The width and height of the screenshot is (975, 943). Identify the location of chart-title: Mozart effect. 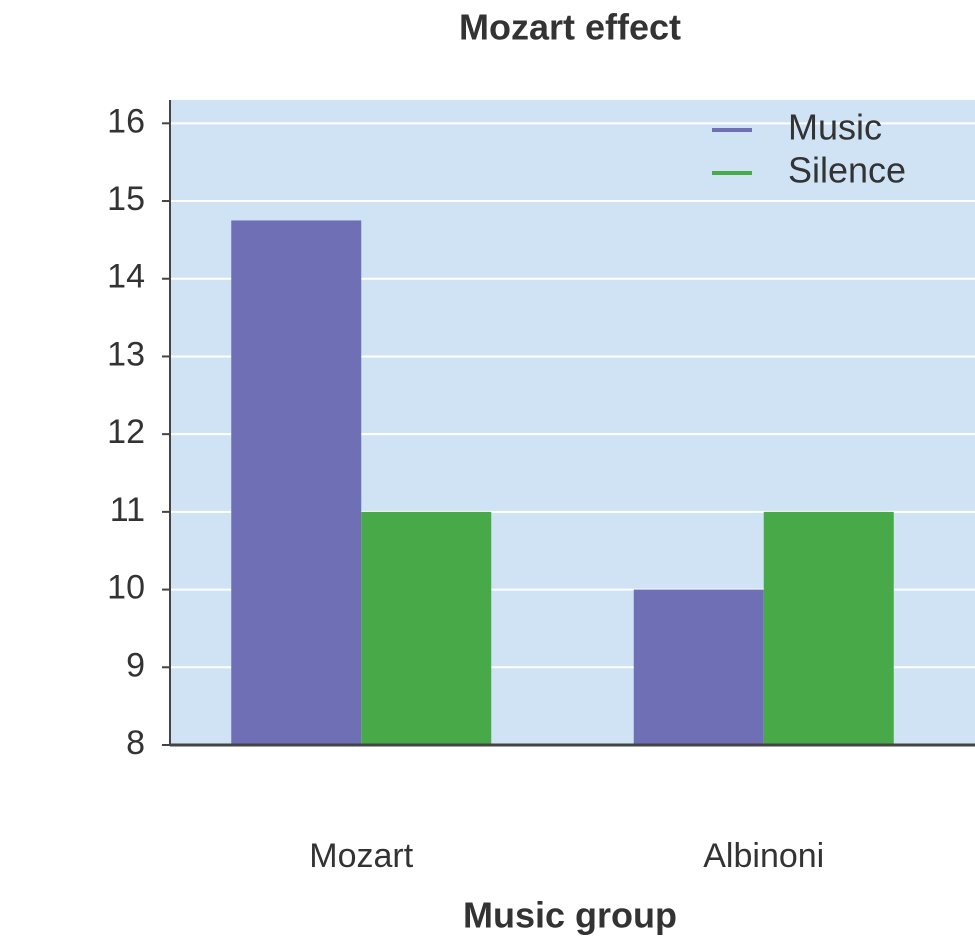
(570, 27).